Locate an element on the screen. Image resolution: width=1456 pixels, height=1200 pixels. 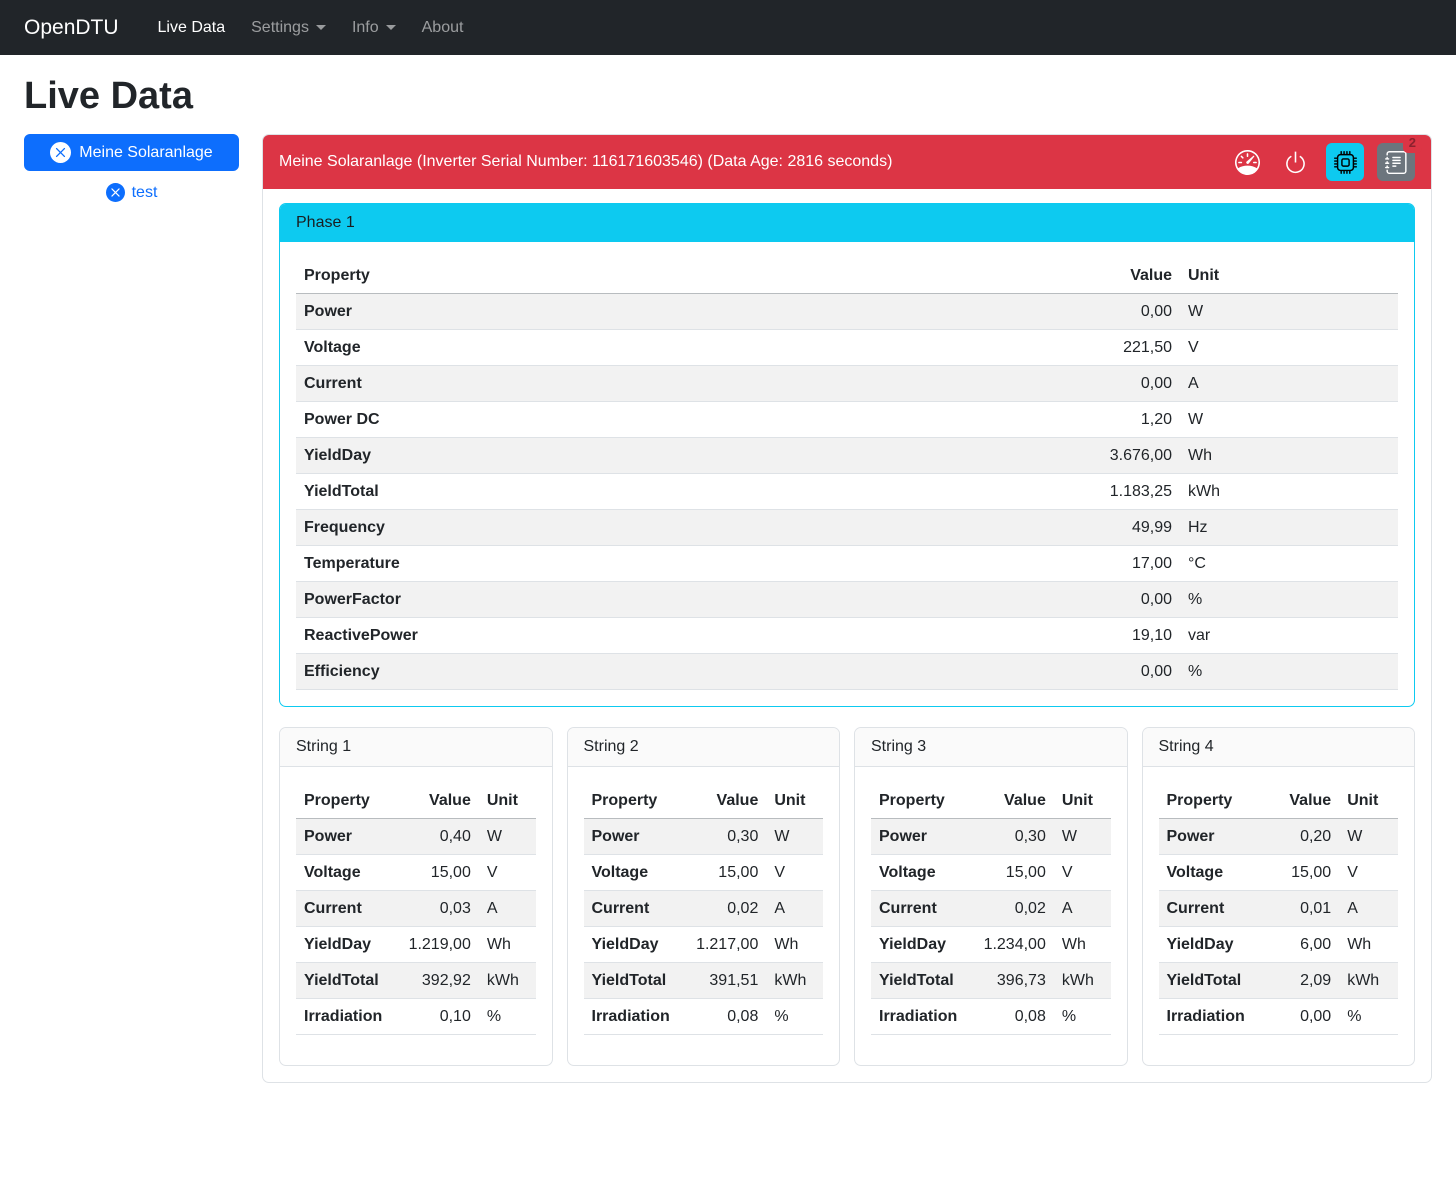
table-row: Current 0,00 A is located at coordinates (847, 383).